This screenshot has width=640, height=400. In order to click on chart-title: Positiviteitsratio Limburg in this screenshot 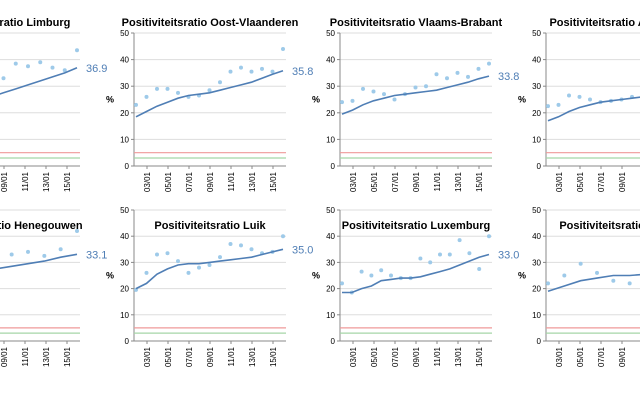, I will do `click(35, 23)`.